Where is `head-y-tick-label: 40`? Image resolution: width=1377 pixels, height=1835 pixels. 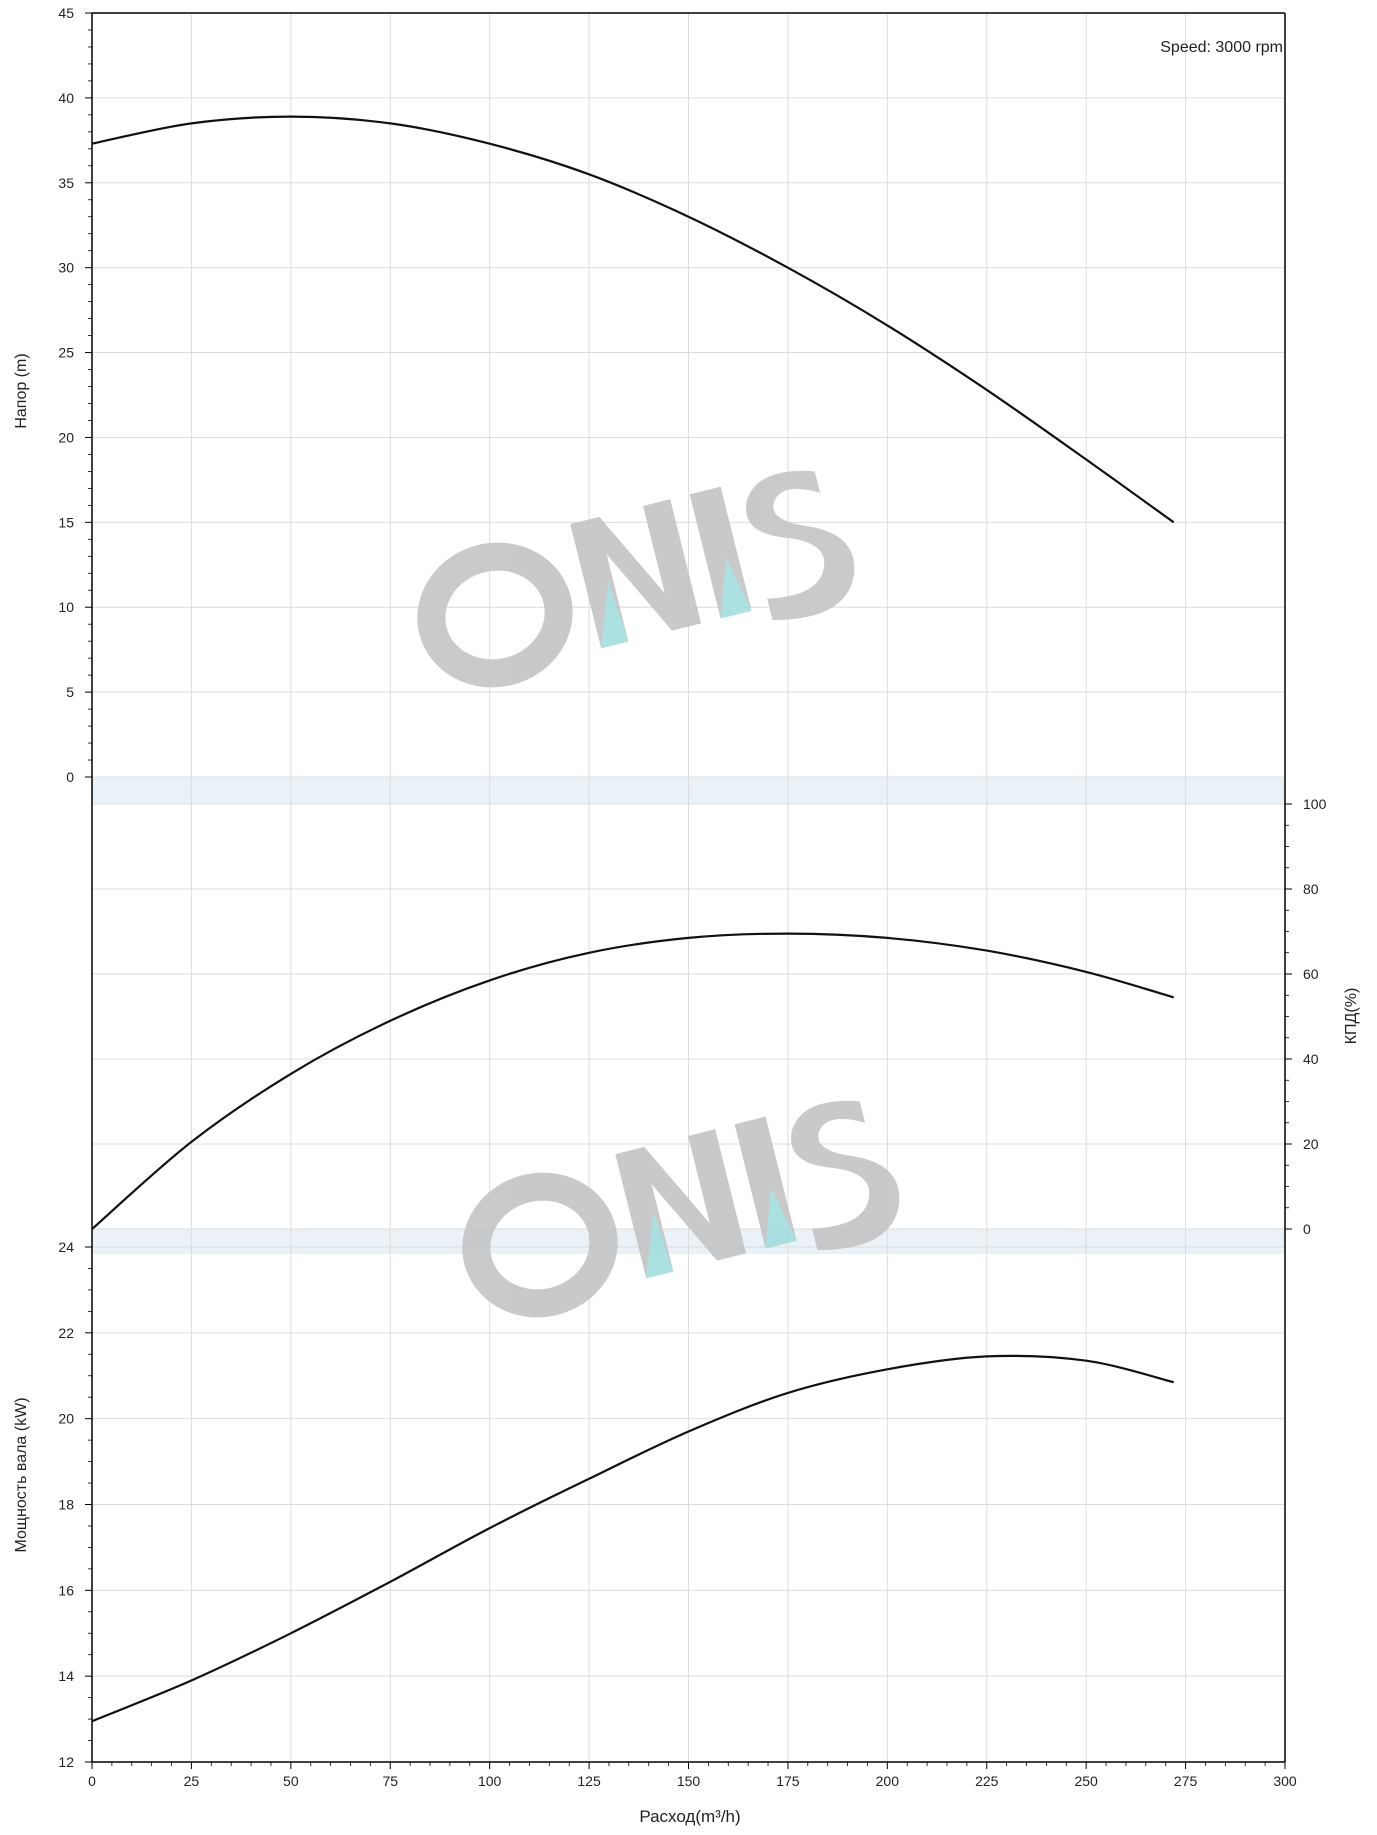 head-y-tick-label: 40 is located at coordinates (66, 98).